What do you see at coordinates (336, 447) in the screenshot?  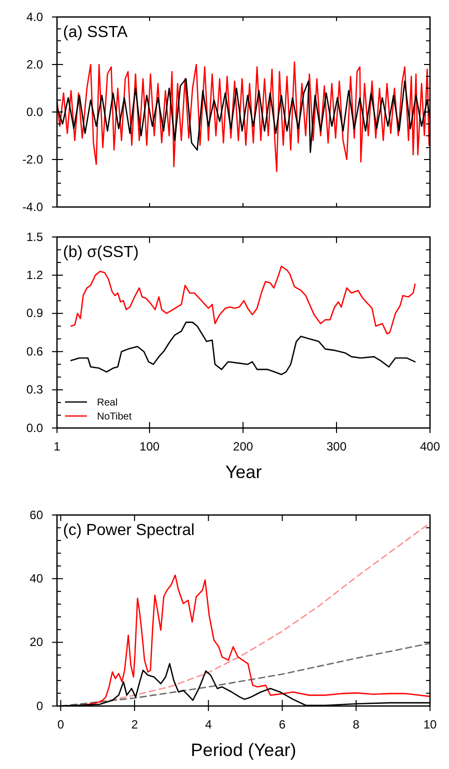 I see `x-tick-label: 300` at bounding box center [336, 447].